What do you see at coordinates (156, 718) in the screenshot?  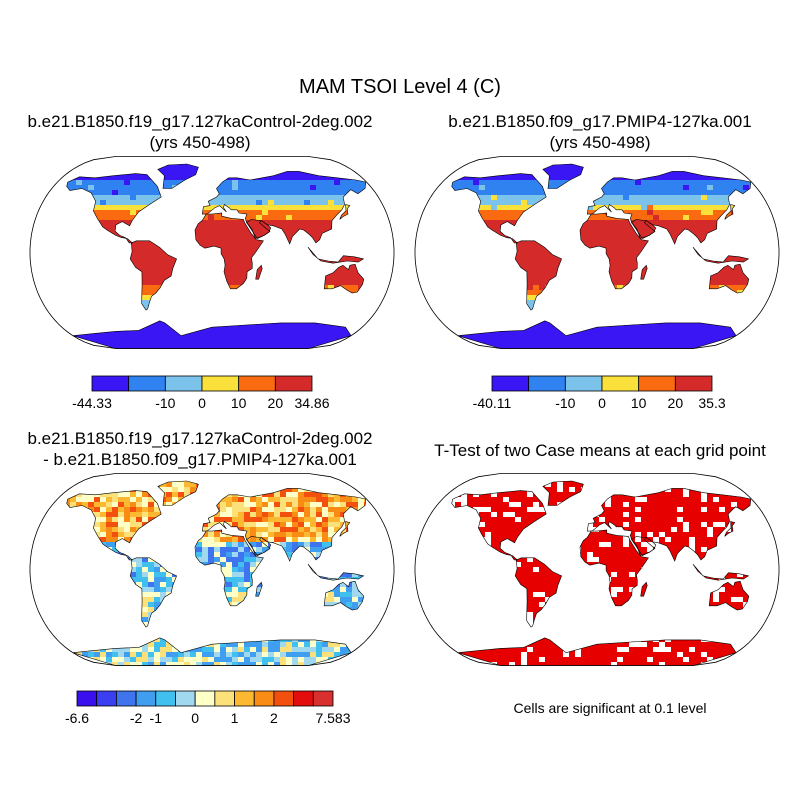 I see `colorbar-label-2: -1` at bounding box center [156, 718].